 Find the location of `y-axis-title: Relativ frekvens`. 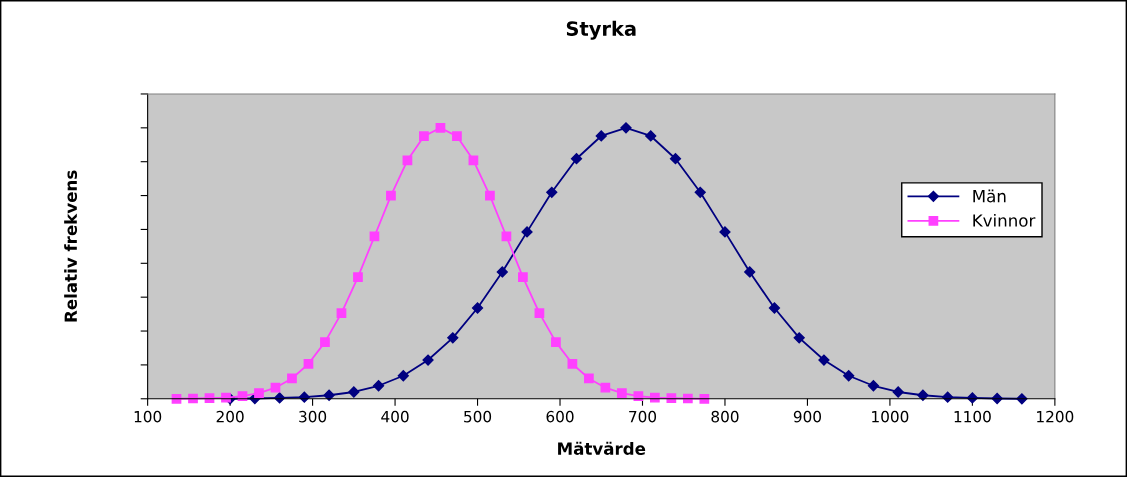

y-axis-title: Relativ frekvens is located at coordinates (71, 246).